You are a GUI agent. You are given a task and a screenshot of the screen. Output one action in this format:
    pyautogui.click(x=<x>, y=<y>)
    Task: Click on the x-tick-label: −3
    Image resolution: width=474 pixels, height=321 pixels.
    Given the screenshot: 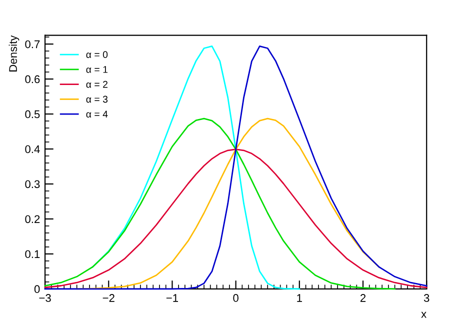 What is the action you would take?
    pyautogui.click(x=45, y=298)
    